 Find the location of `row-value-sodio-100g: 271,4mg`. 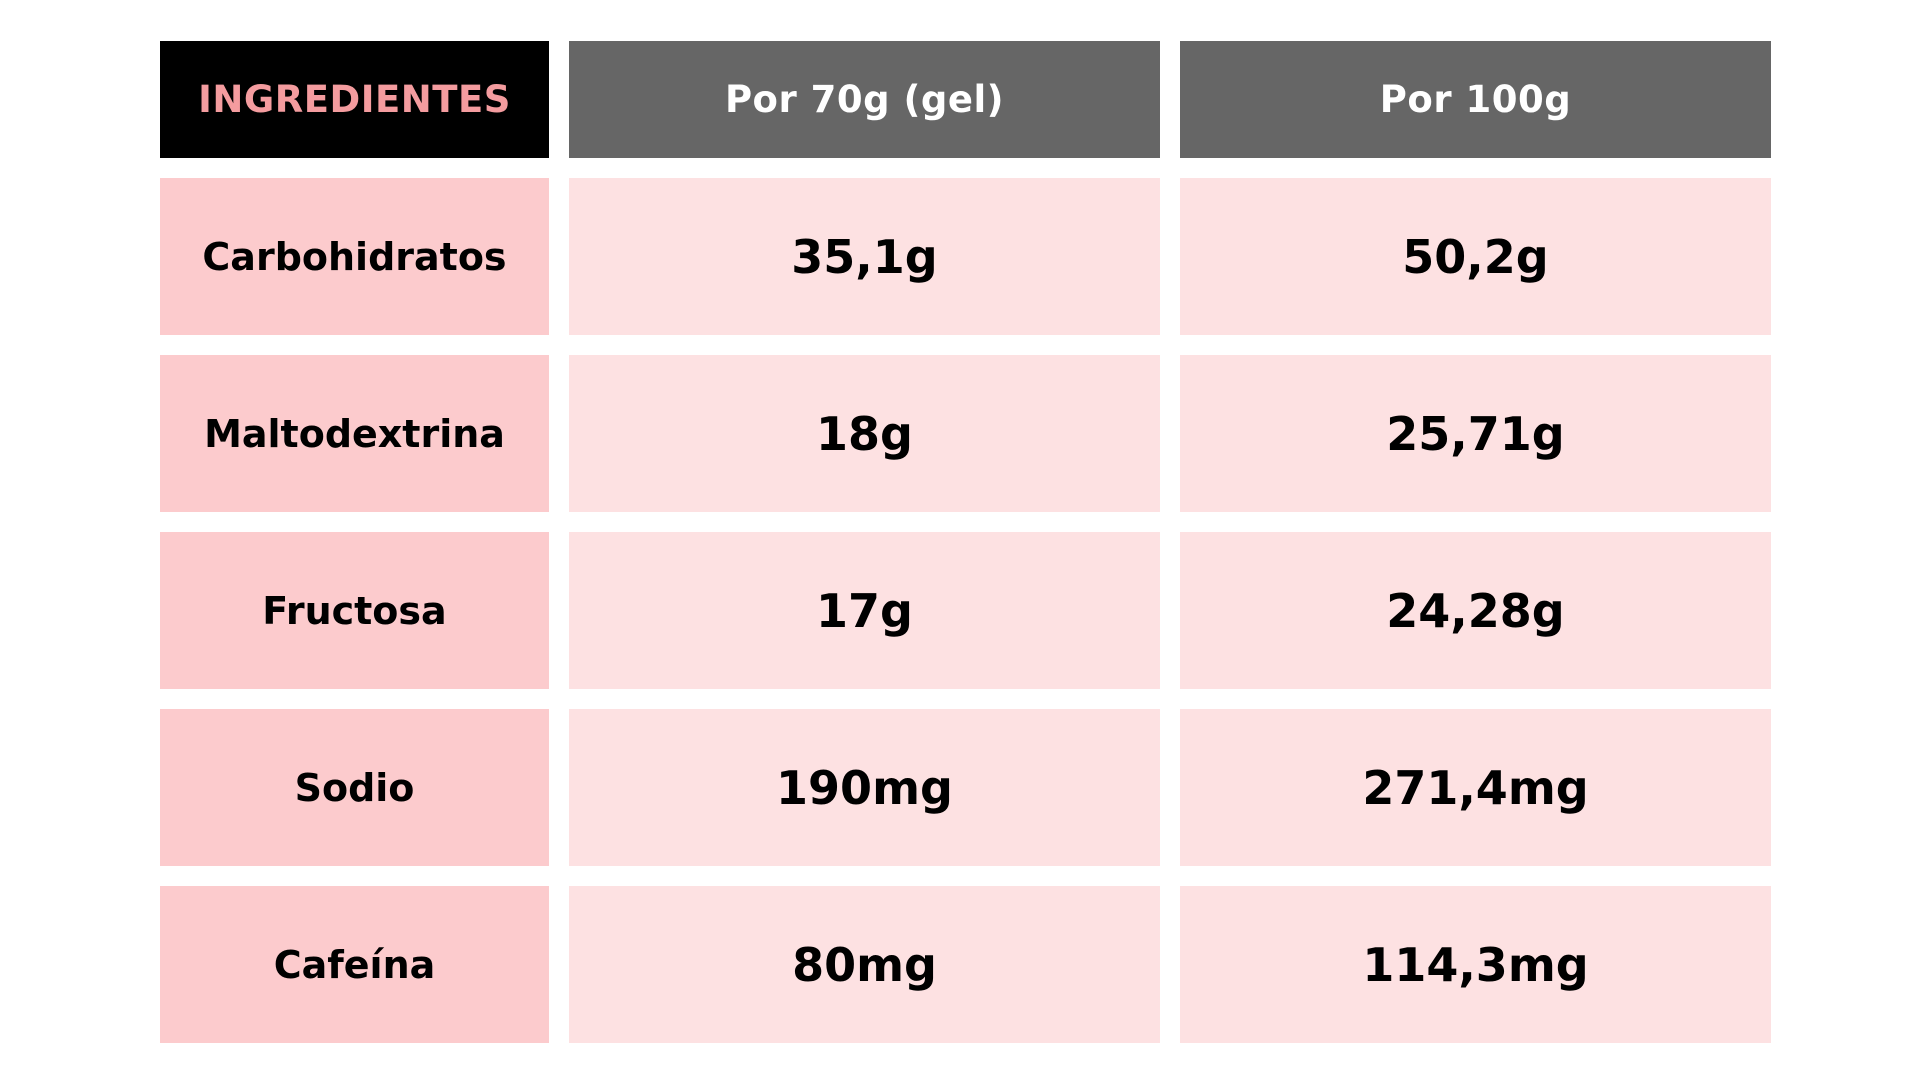

row-value-sodio-100g: 271,4mg is located at coordinates (1475, 787).